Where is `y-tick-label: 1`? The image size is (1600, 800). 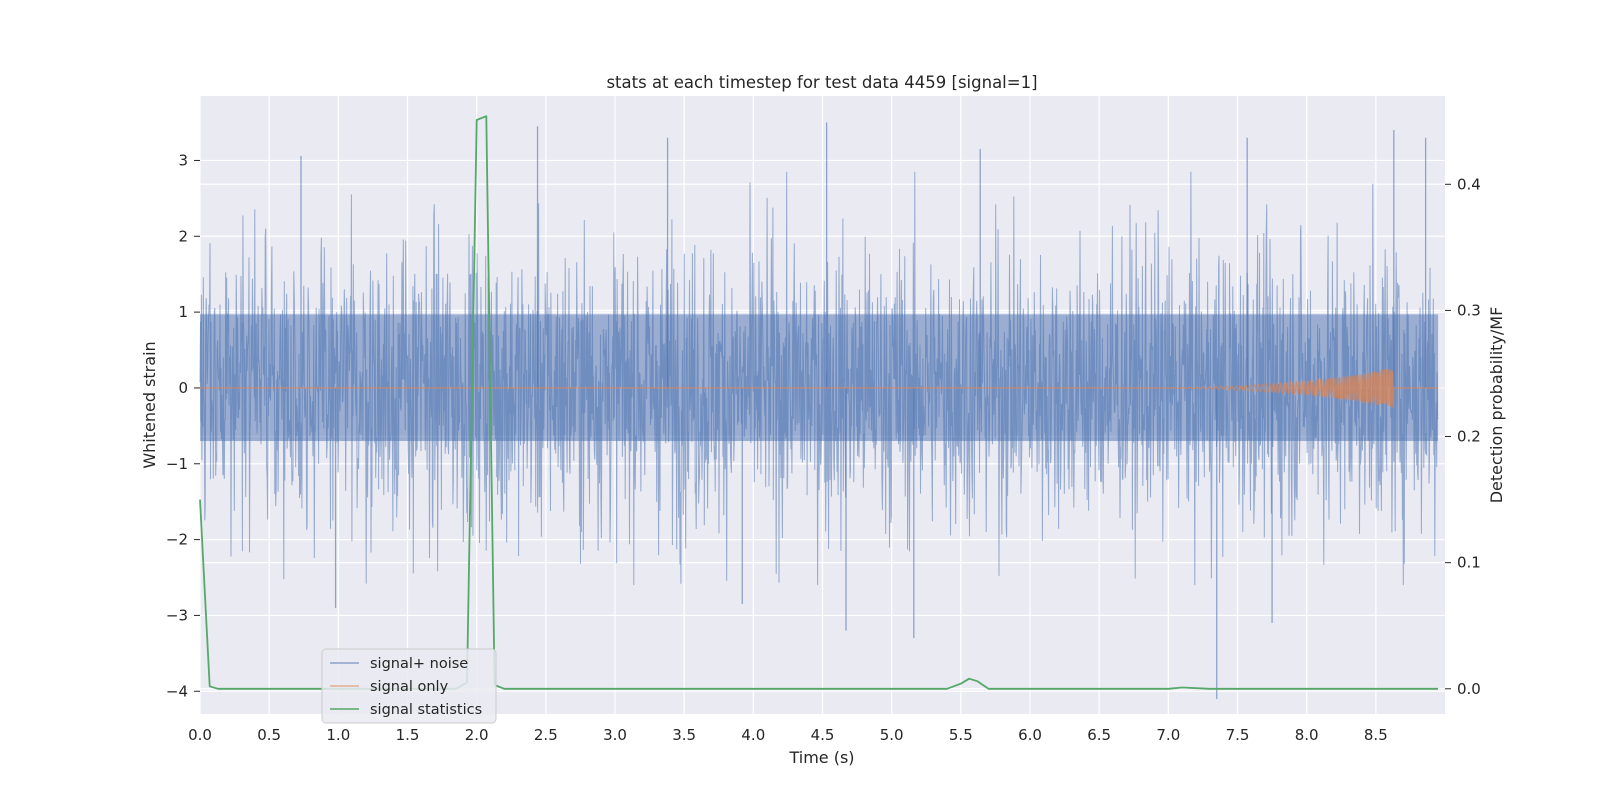
y-tick-label: 1 is located at coordinates (183, 312).